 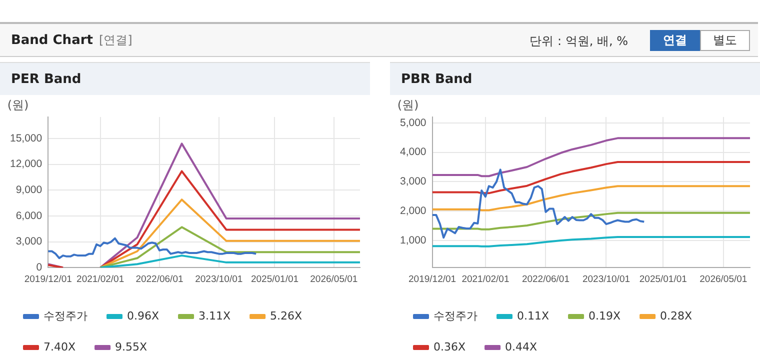 I want to click on legend-label: 5.26X, so click(x=286, y=315).